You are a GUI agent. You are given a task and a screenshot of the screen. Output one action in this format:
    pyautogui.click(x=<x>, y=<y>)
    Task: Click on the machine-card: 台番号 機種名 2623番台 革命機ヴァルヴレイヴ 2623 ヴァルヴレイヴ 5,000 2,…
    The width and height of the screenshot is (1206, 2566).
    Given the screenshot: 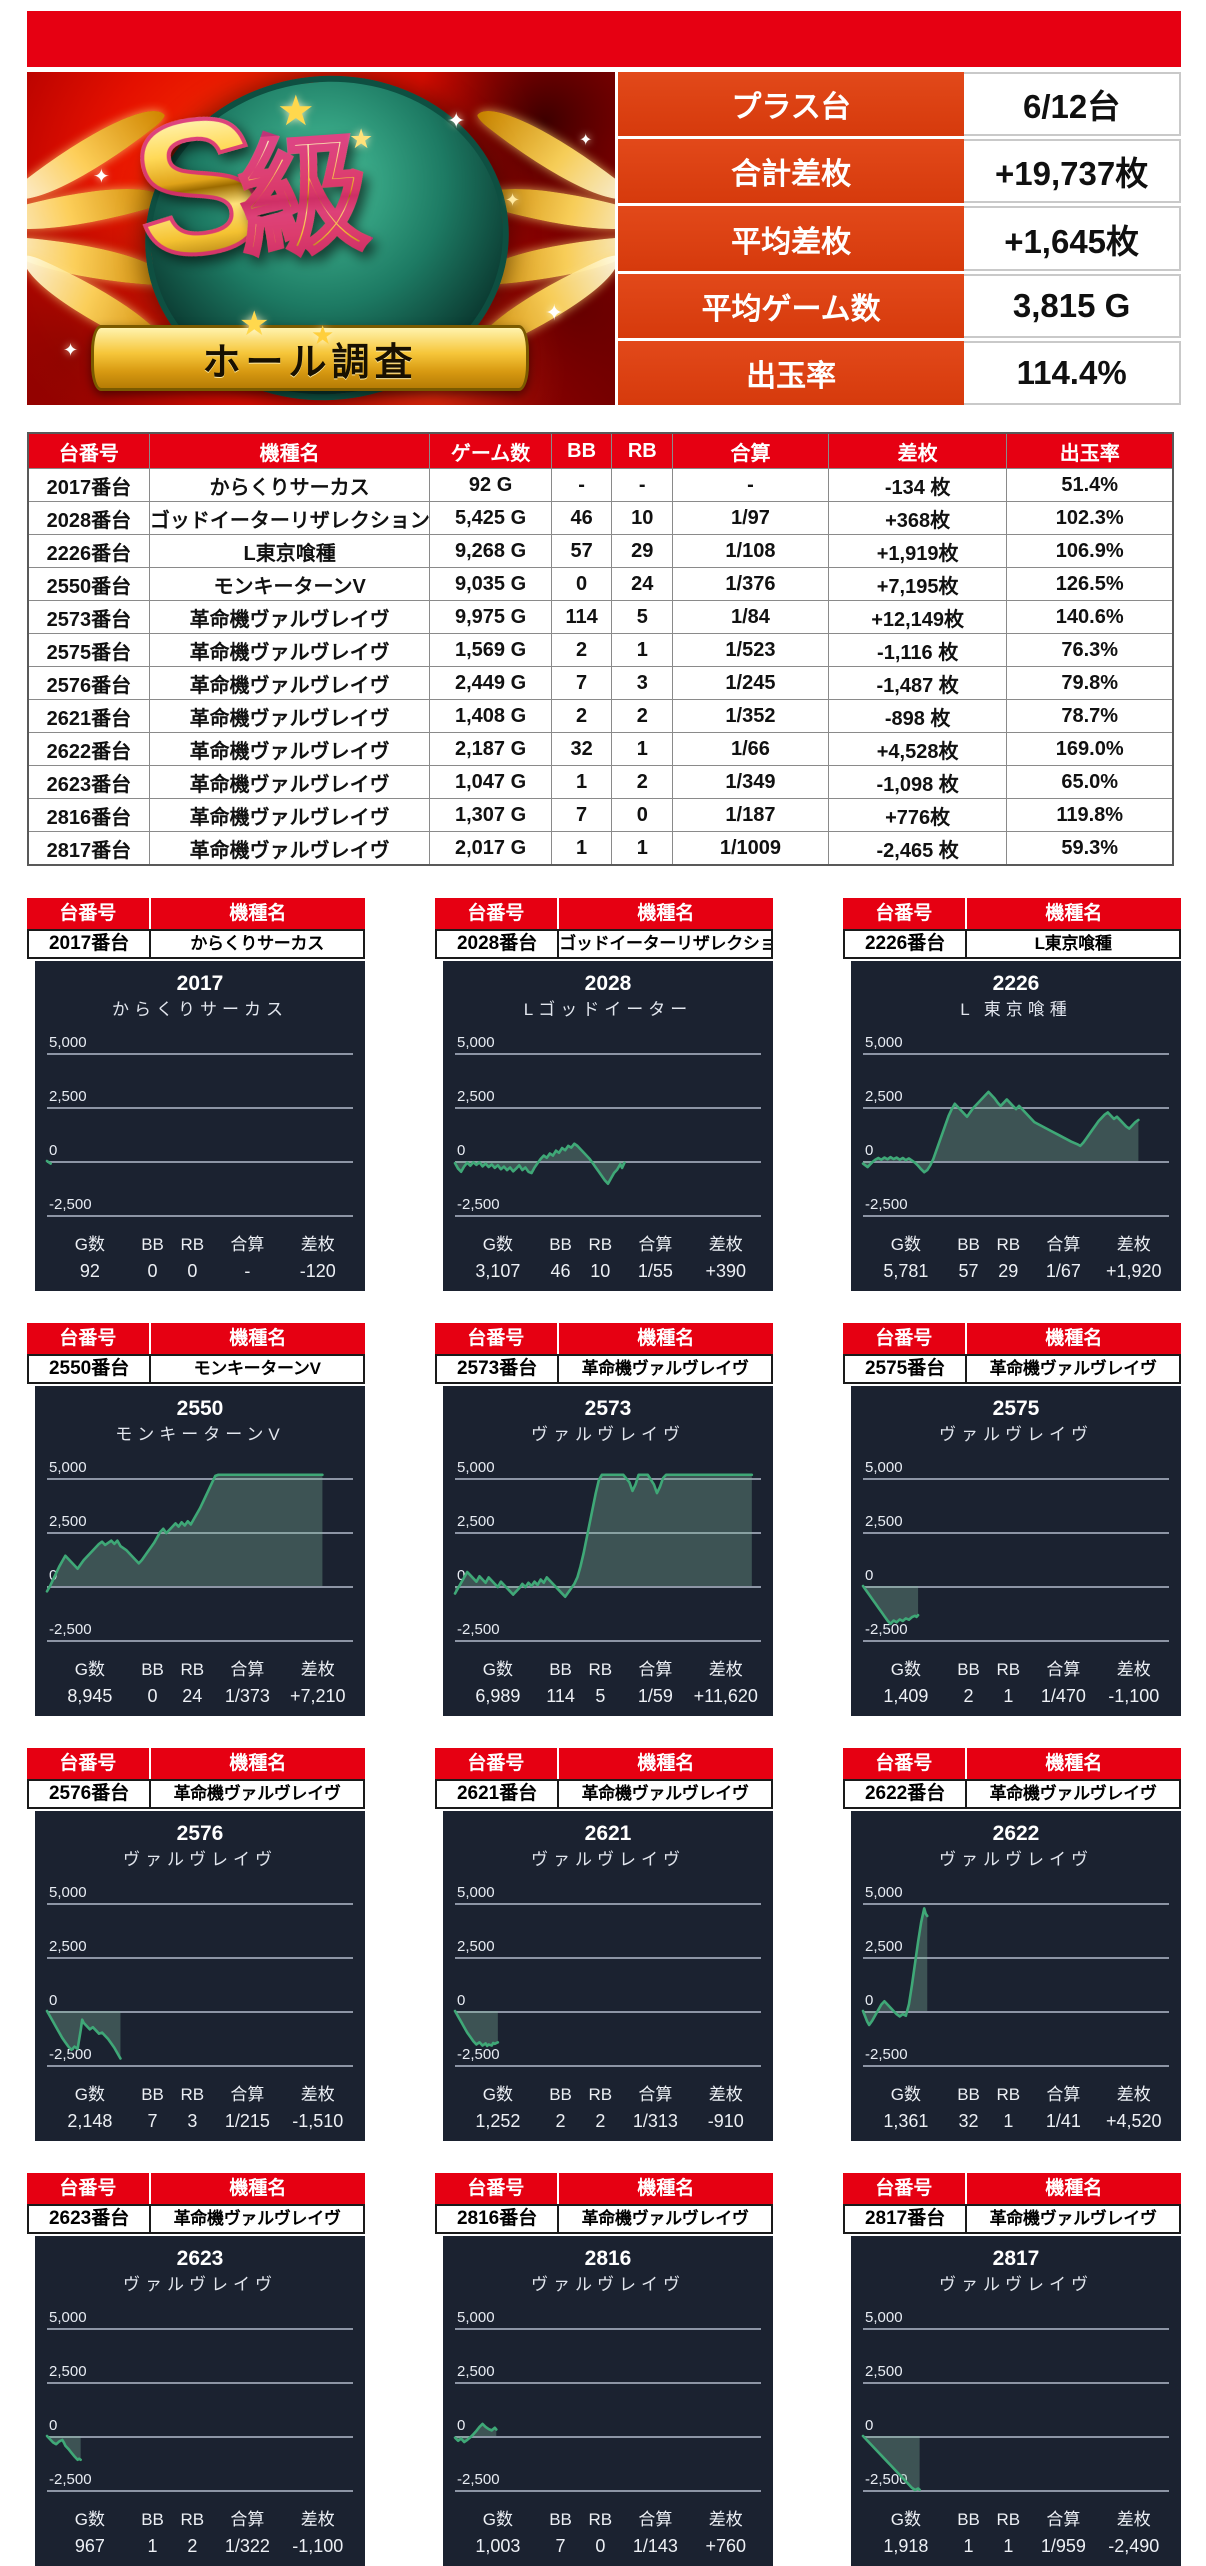 What is the action you would take?
    pyautogui.click(x=196, y=2369)
    